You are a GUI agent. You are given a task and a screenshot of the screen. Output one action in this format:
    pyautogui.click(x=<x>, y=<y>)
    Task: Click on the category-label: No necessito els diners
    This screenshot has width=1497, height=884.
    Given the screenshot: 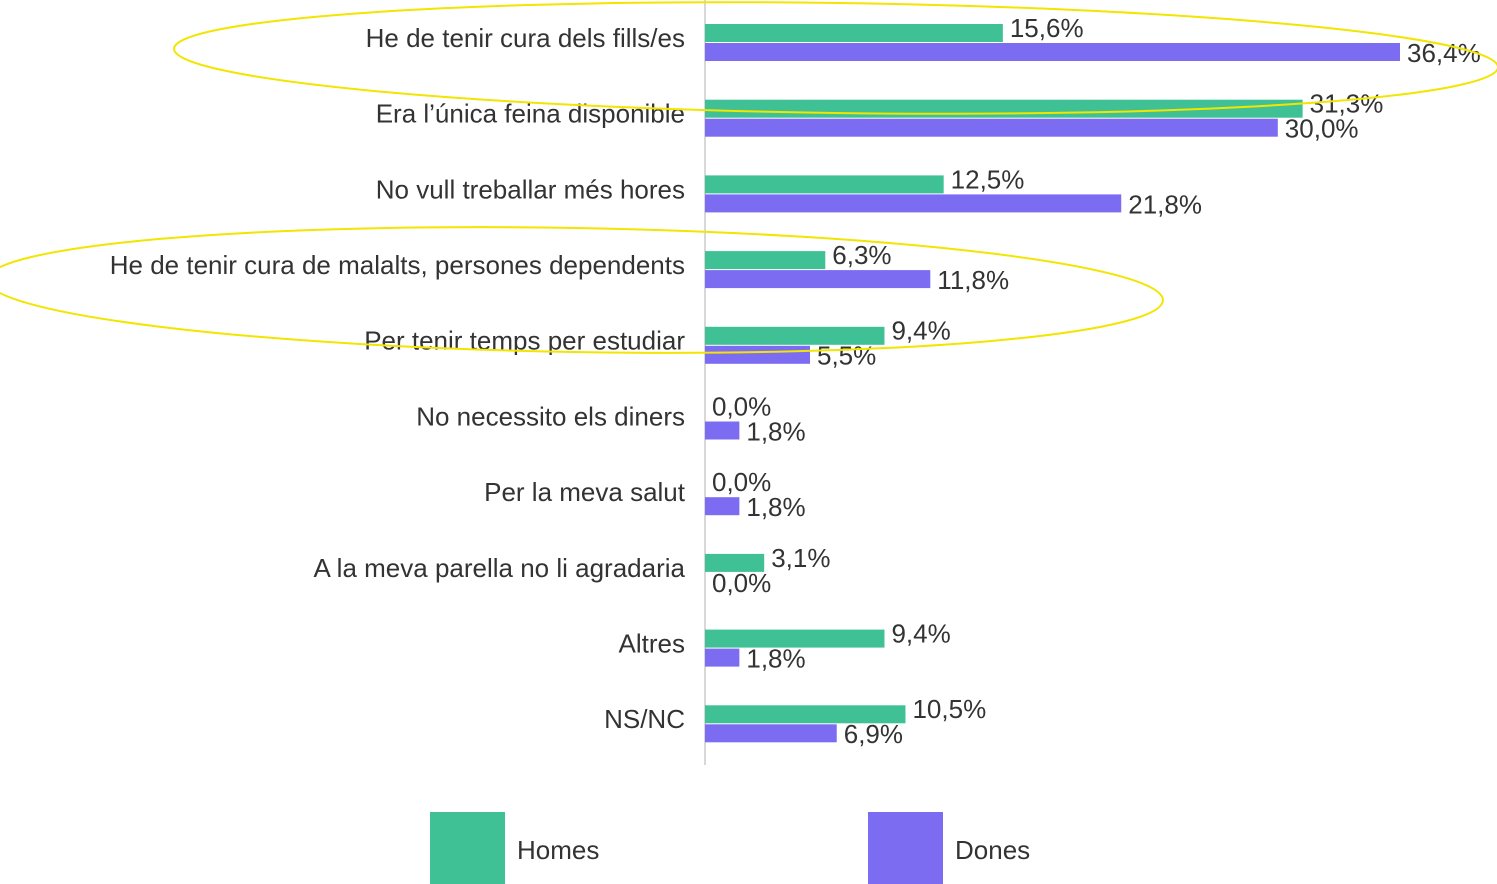 What is the action you would take?
    pyautogui.click(x=550, y=416)
    